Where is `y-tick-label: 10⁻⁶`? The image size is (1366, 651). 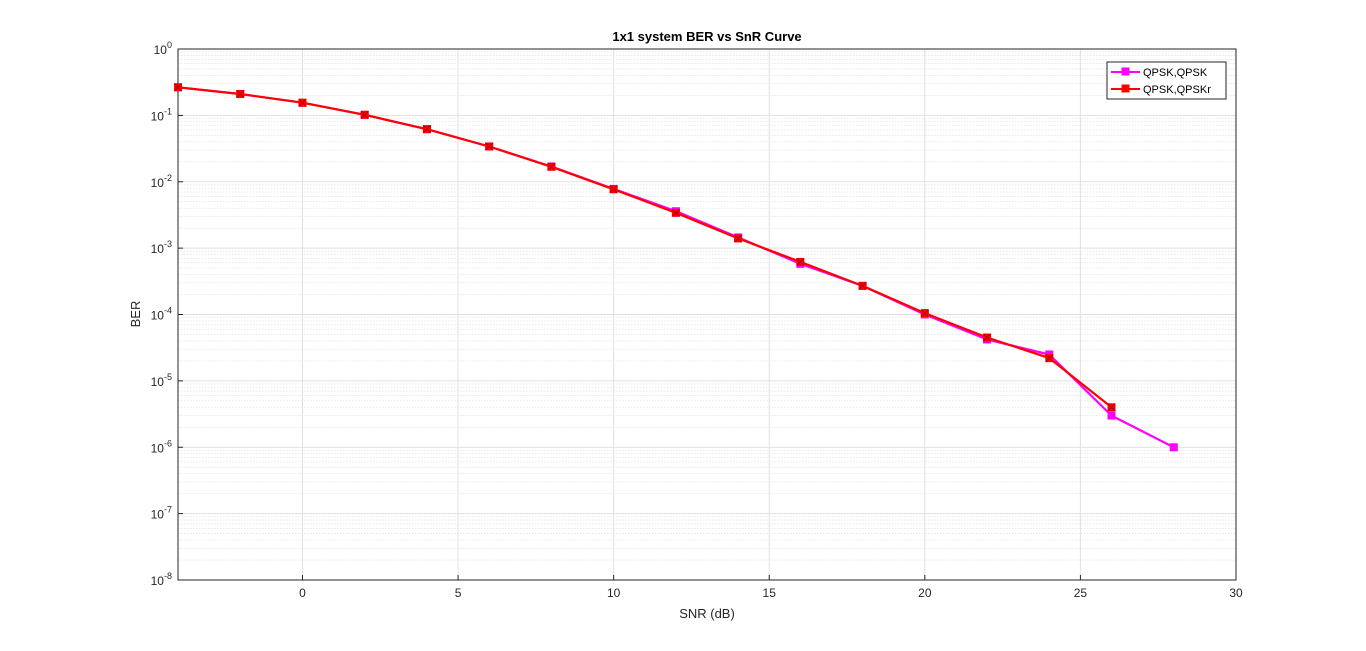
y-tick-label: 10⁻⁶ is located at coordinates (161, 446).